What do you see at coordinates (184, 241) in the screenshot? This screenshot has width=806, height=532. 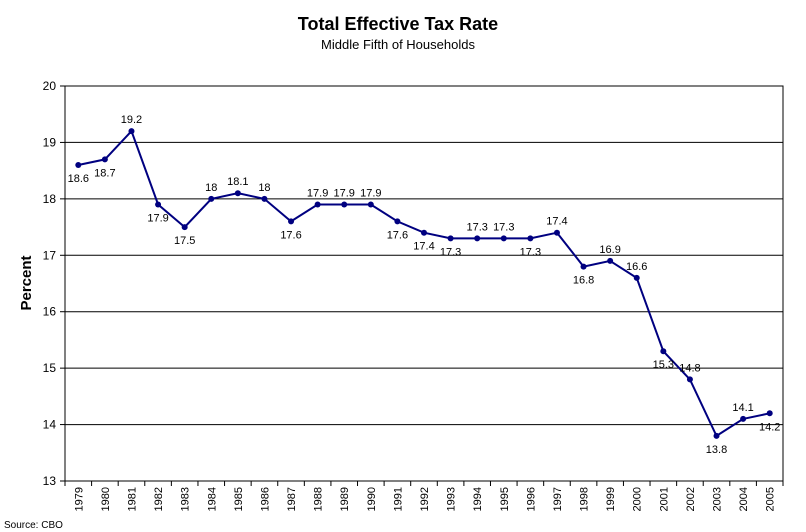 I see `data-label: 17.5` at bounding box center [184, 241].